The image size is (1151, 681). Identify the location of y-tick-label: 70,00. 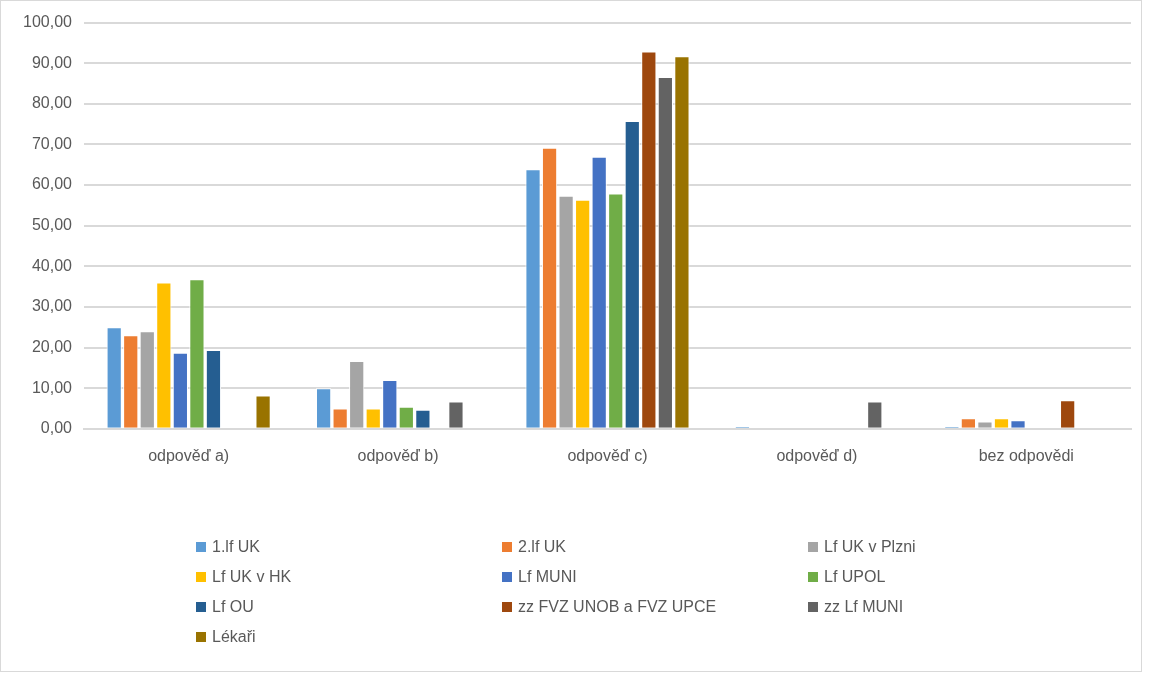
(52, 143).